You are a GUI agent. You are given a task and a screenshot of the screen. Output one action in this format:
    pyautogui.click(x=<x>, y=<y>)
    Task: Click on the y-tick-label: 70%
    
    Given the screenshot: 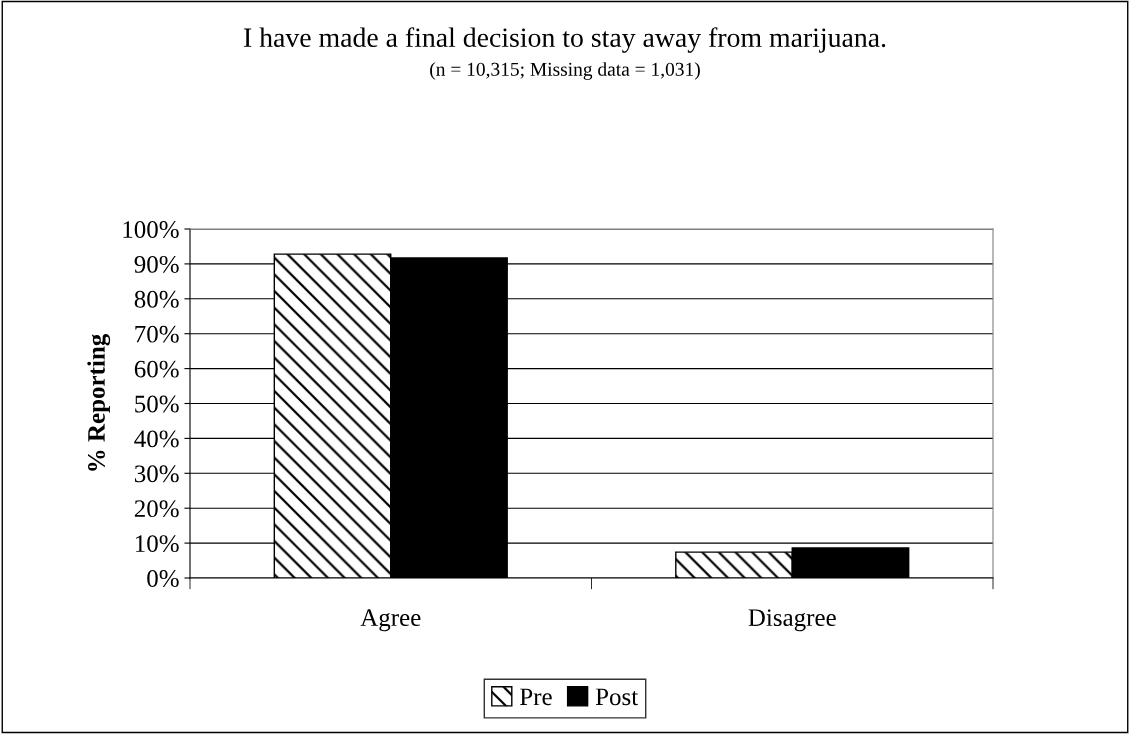 What is the action you would take?
    pyautogui.click(x=157, y=334)
    